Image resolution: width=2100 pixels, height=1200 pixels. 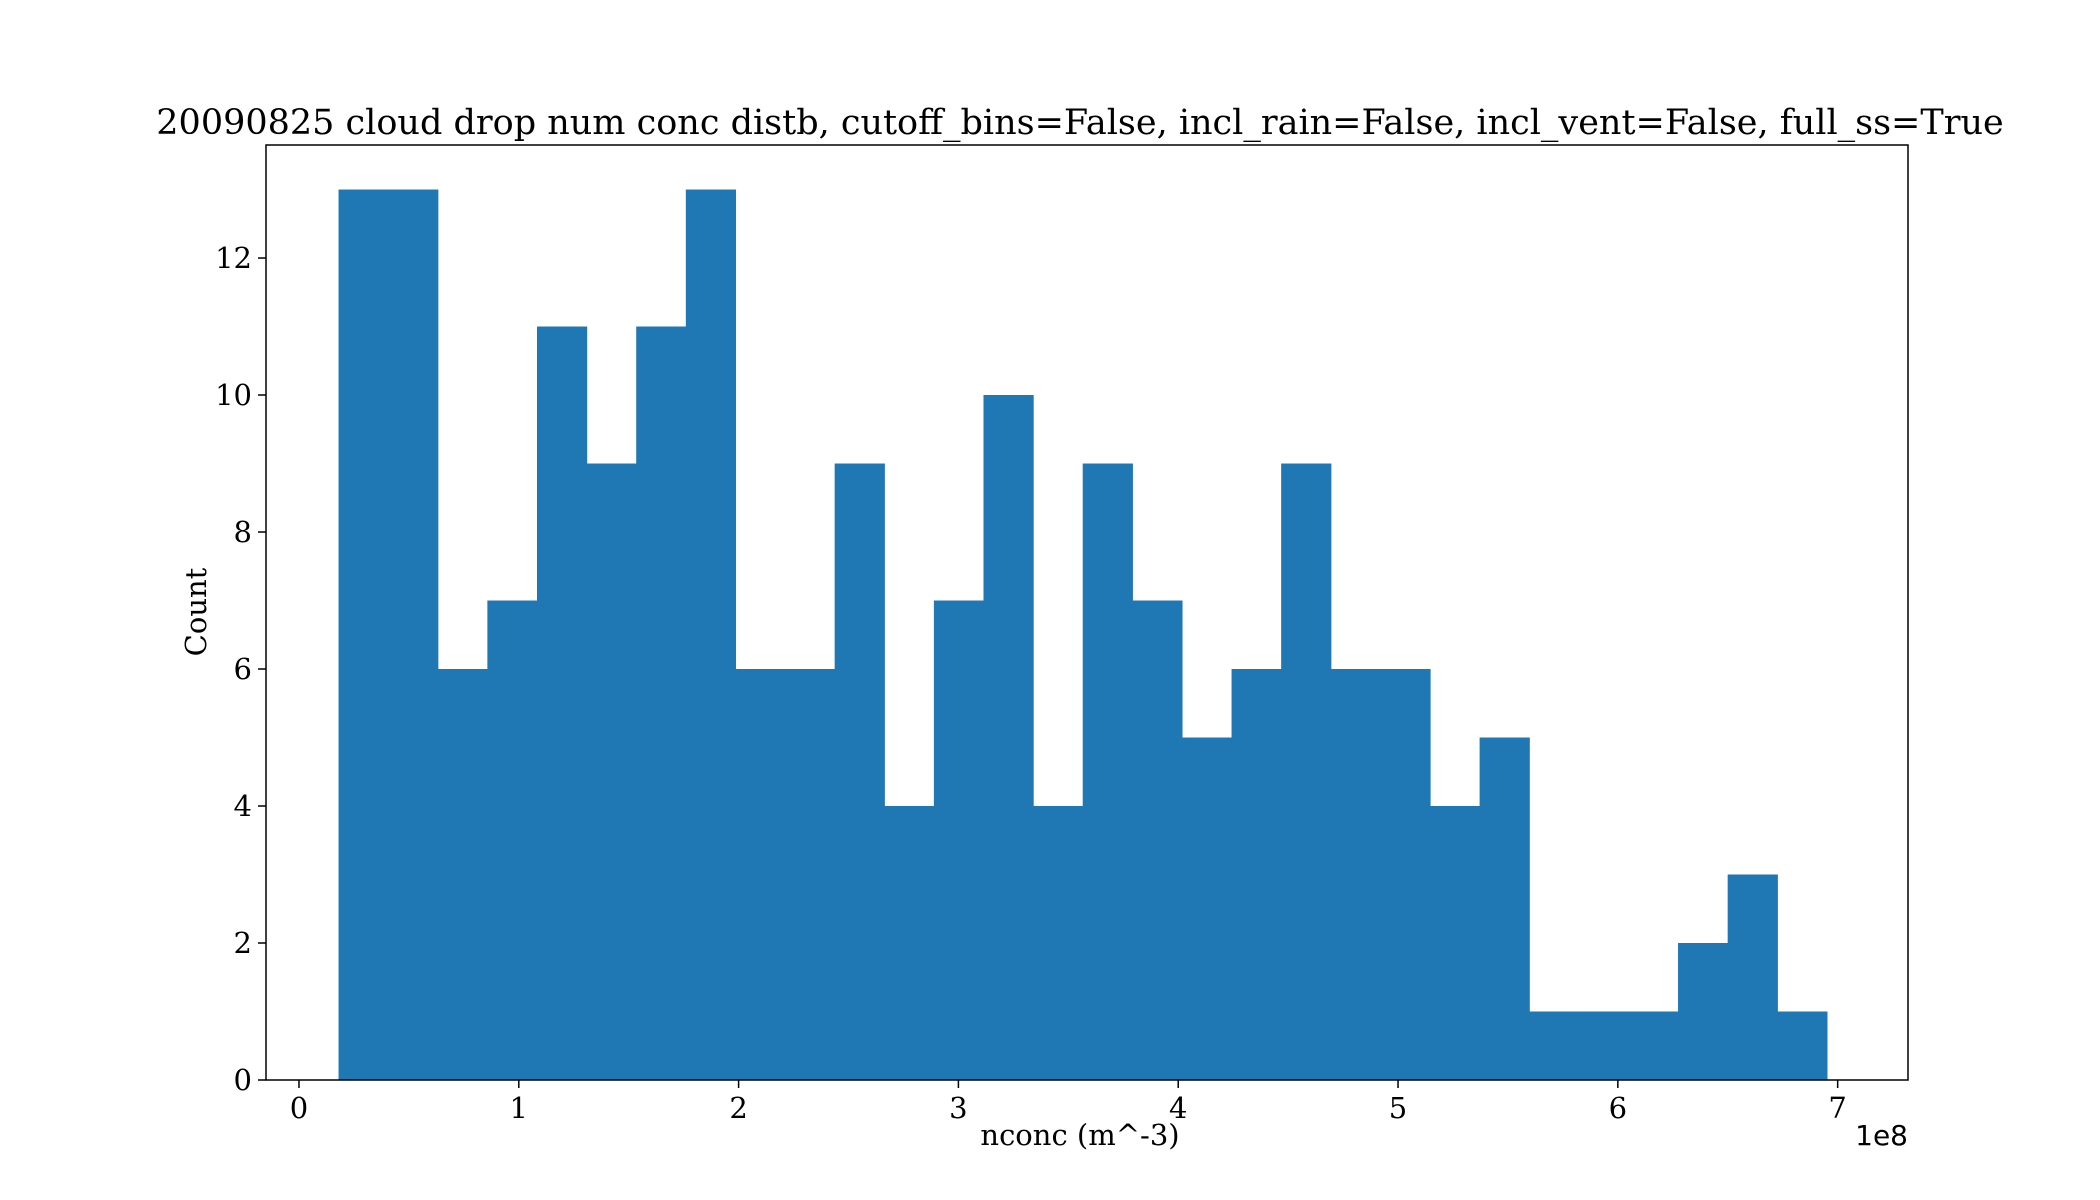 What do you see at coordinates (299, 1108) in the screenshot?
I see `x-tick-label: 0` at bounding box center [299, 1108].